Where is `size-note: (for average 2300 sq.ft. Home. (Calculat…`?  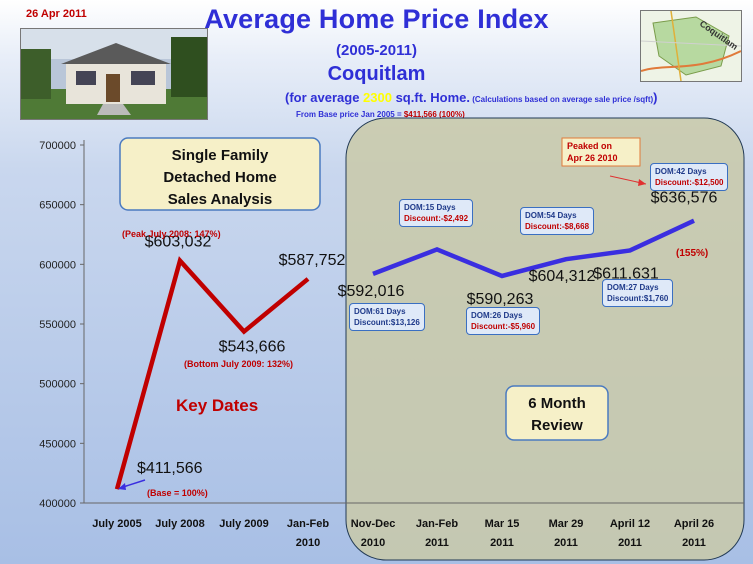
size-note: (for average 2300 sq.ft. Home. (Calculat… is located at coordinates (471, 97).